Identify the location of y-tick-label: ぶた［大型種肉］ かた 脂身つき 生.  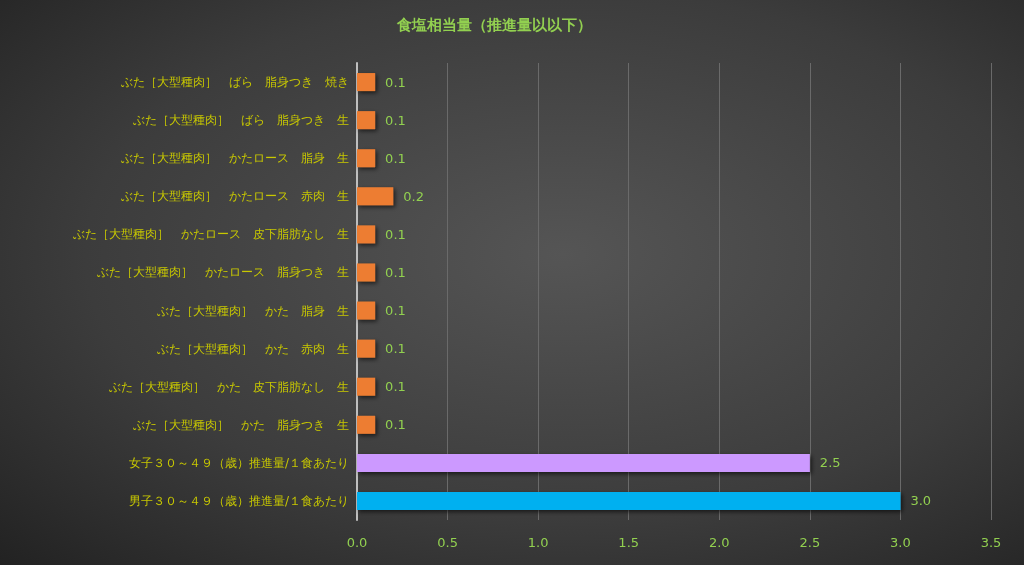
(241, 424).